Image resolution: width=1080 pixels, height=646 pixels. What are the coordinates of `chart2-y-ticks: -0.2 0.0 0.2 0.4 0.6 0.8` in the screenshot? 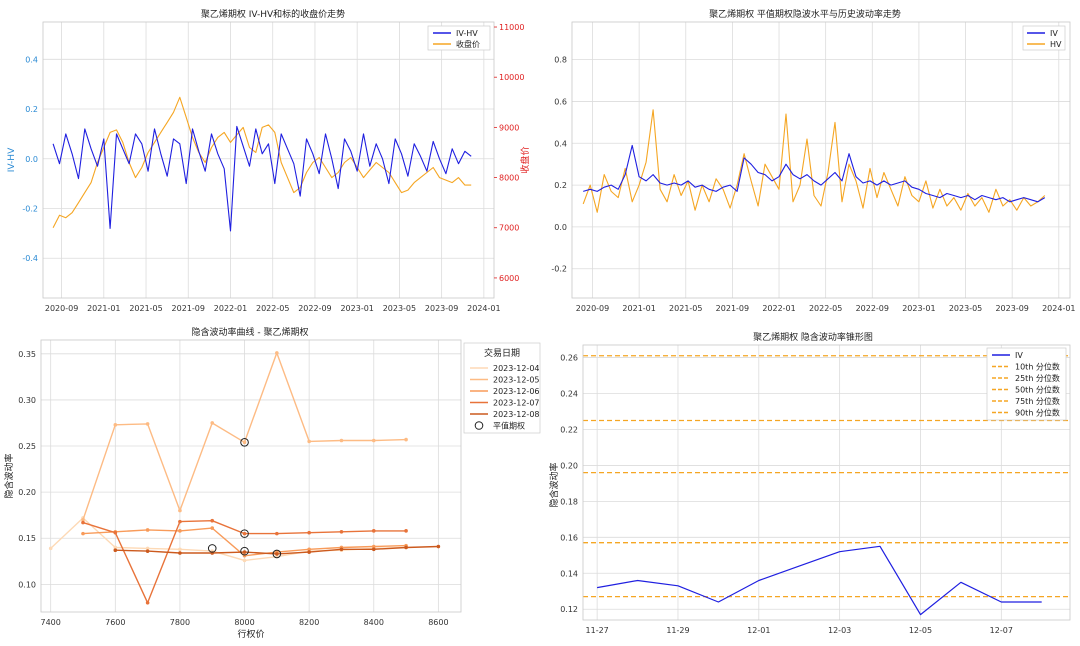 It's located at (559, 165).